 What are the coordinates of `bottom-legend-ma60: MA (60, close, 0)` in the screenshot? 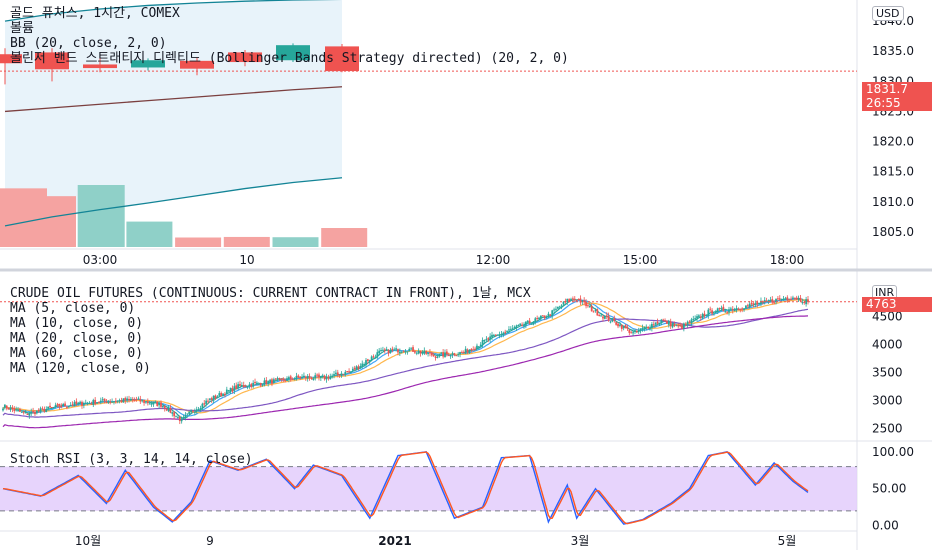 It's located at (77, 353).